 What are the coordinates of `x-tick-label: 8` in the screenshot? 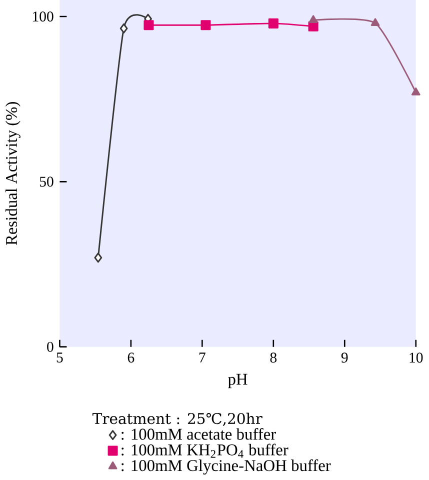 It's located at (273, 357).